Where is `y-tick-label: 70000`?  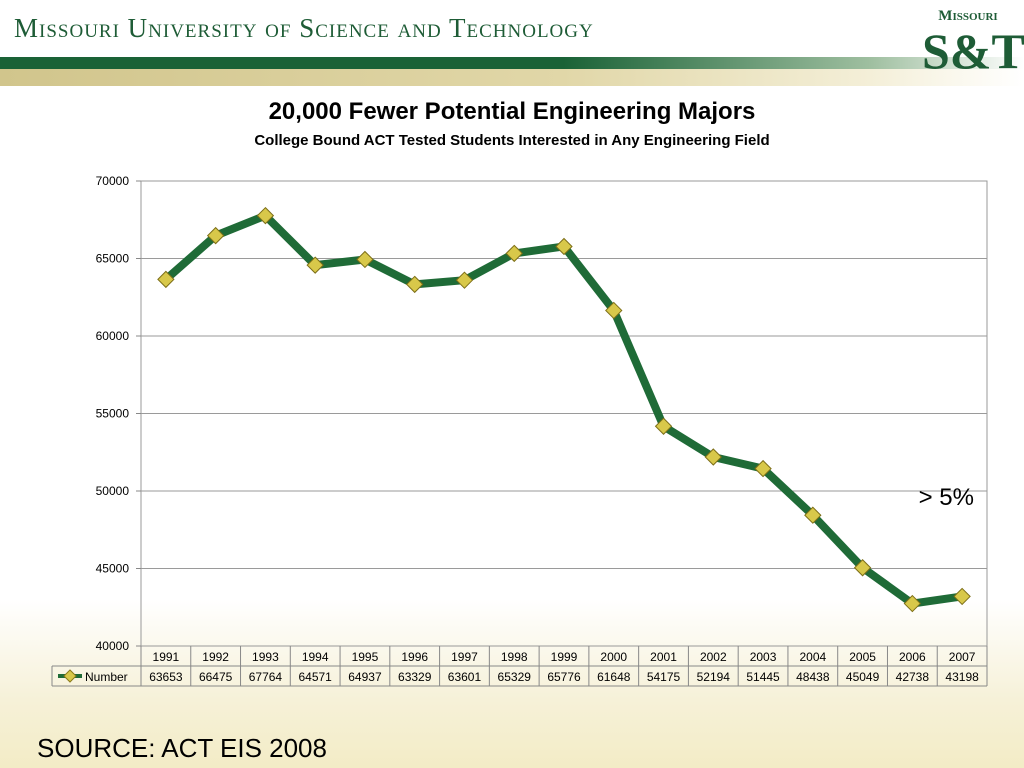 y-tick-label: 70000 is located at coordinates (113, 181).